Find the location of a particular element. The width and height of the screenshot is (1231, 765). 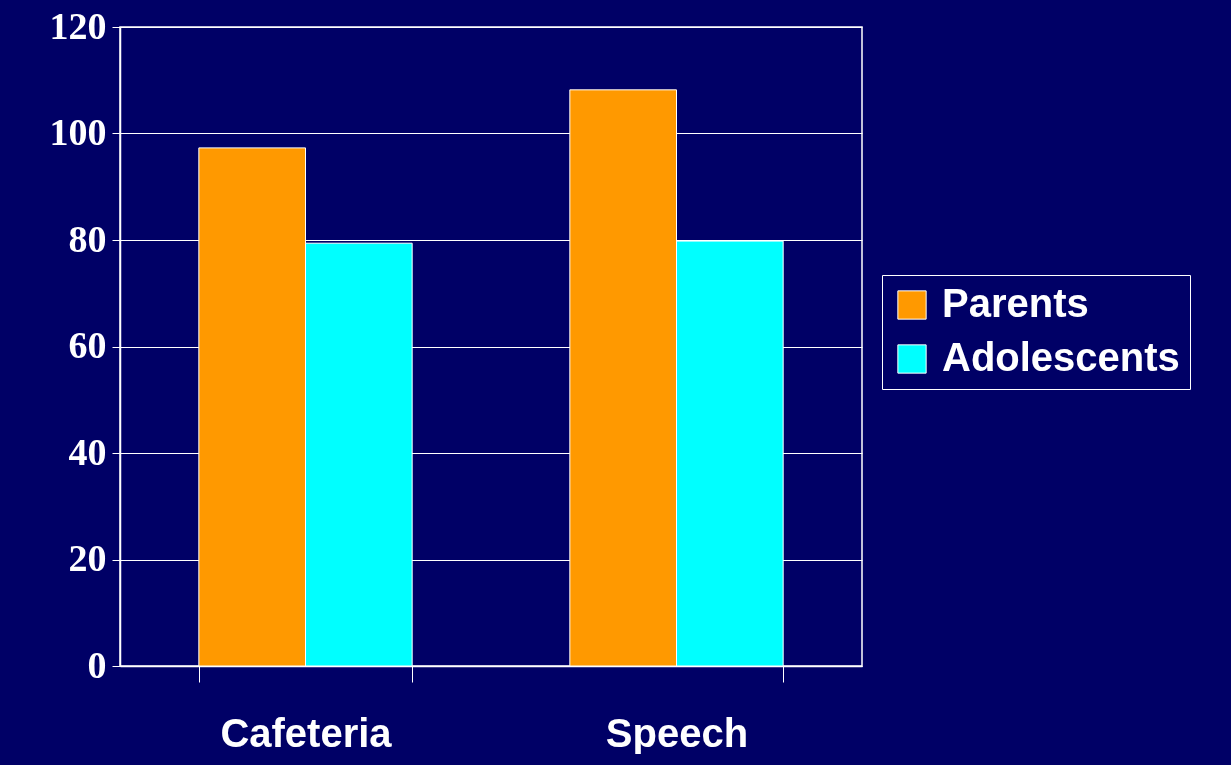

y-tick-label: 0 is located at coordinates (97, 664).